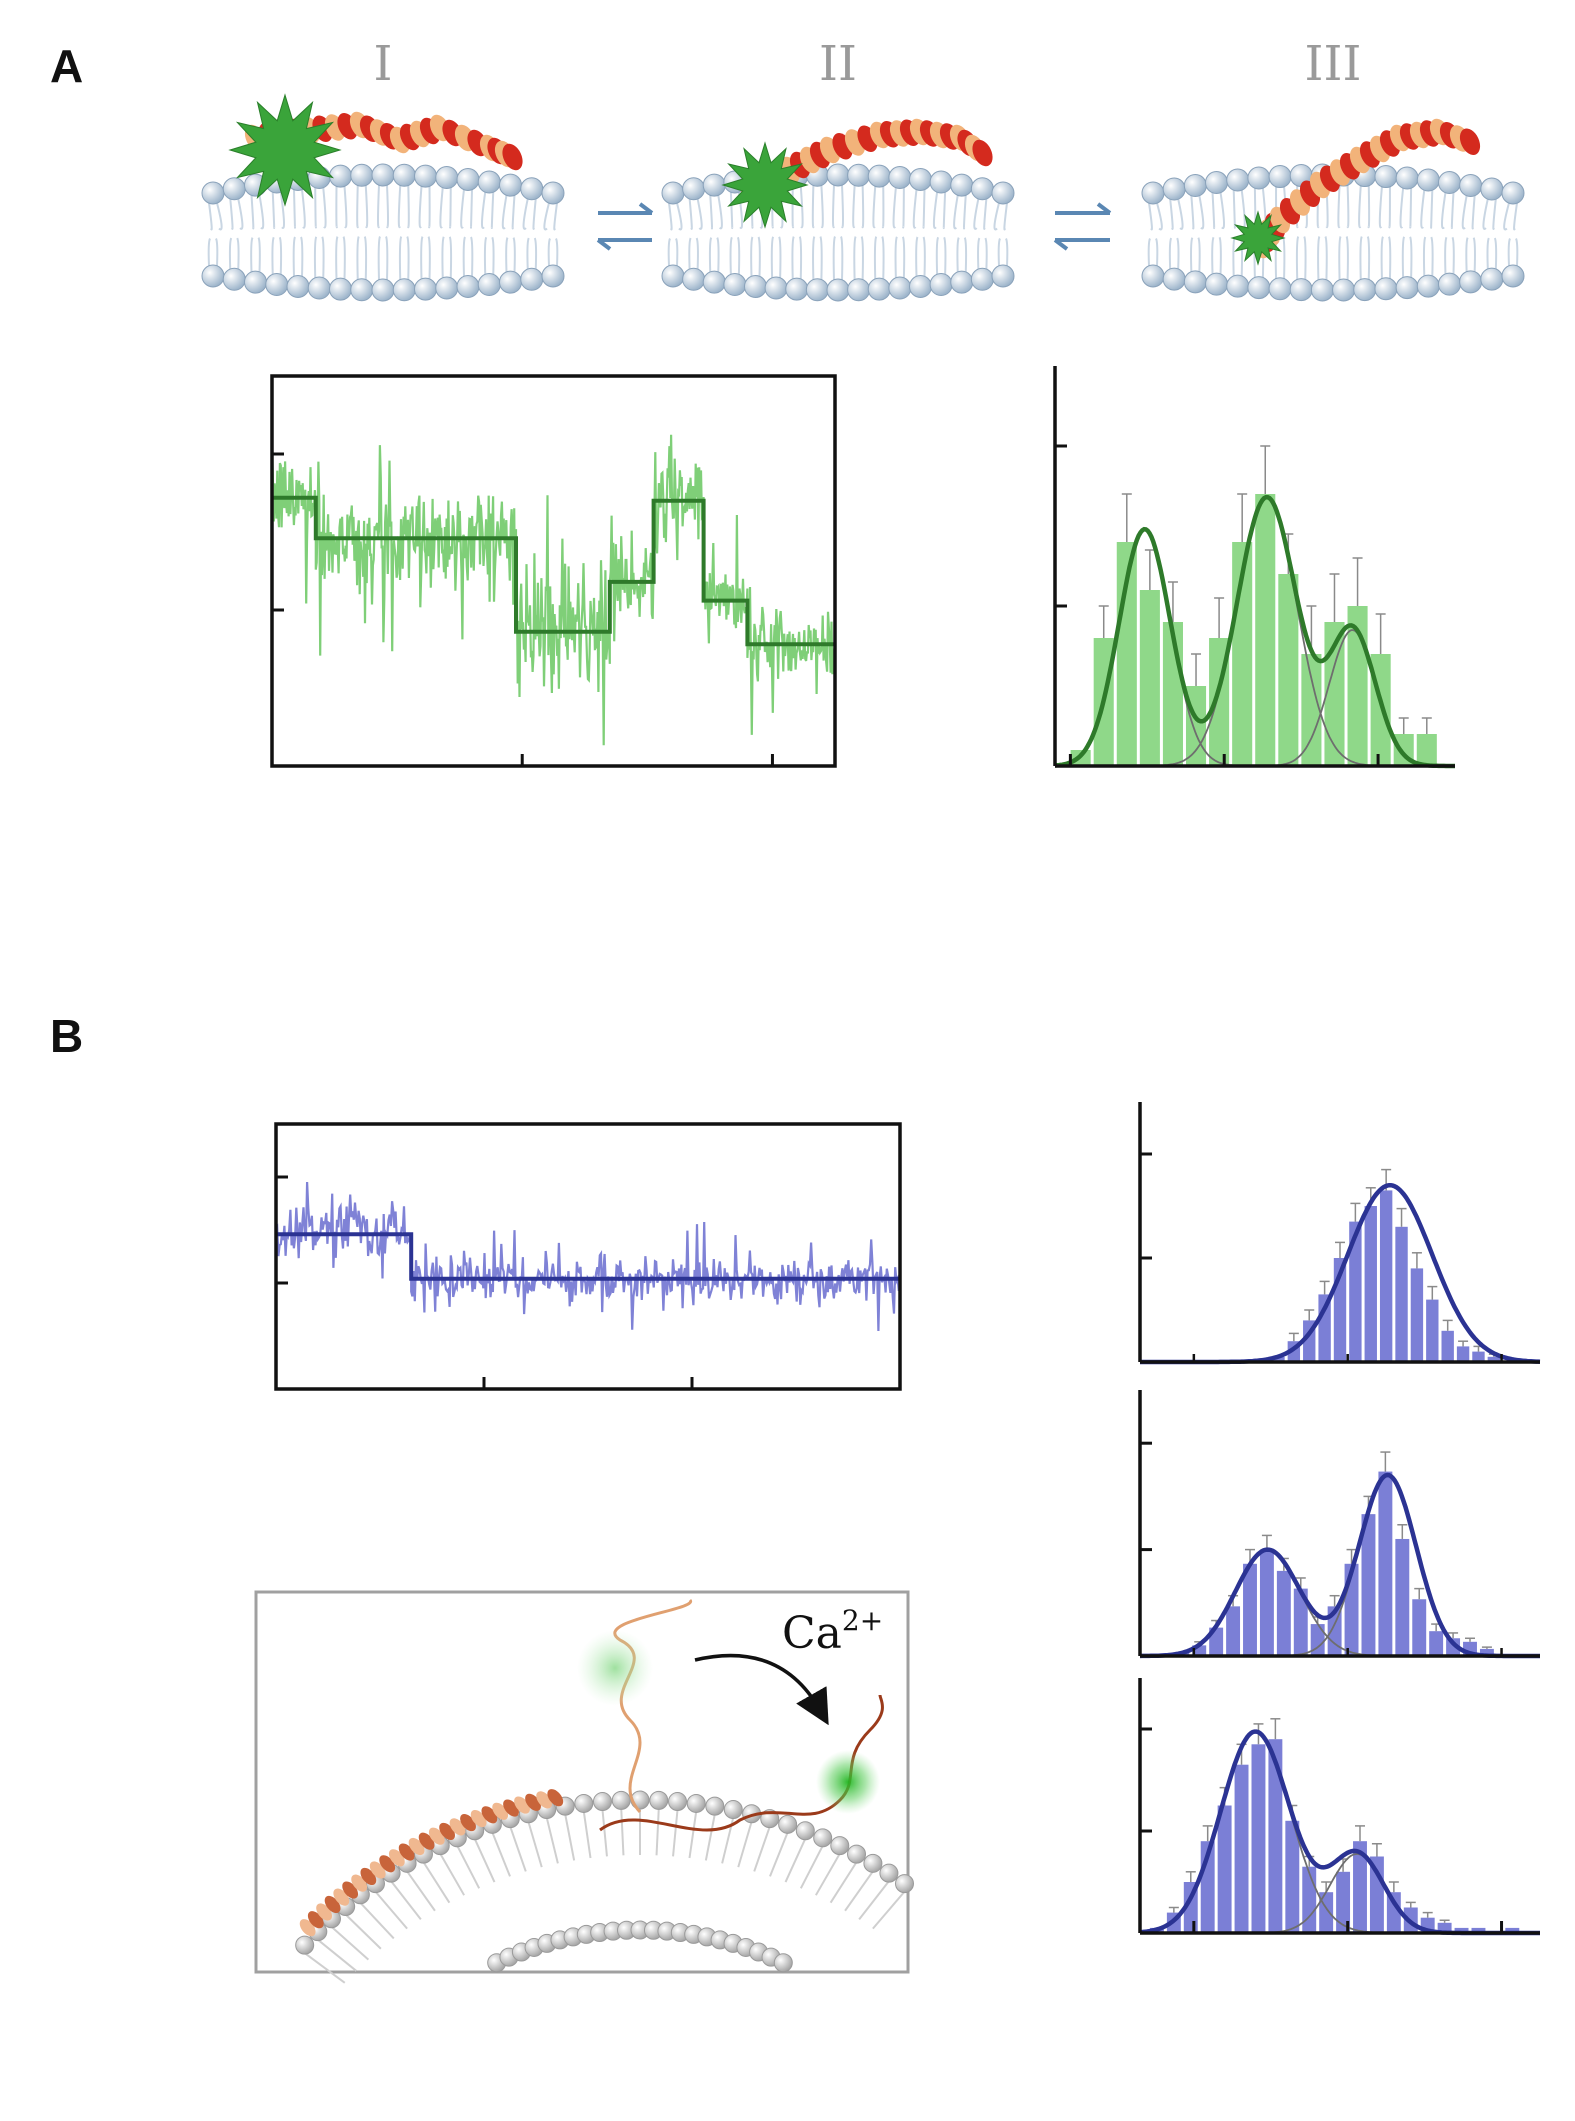 Image resolution: width=1575 pixels, height=2121 pixels. What do you see at coordinates (1470, 141) in the screenshot?
I see `helix-turn` at bounding box center [1470, 141].